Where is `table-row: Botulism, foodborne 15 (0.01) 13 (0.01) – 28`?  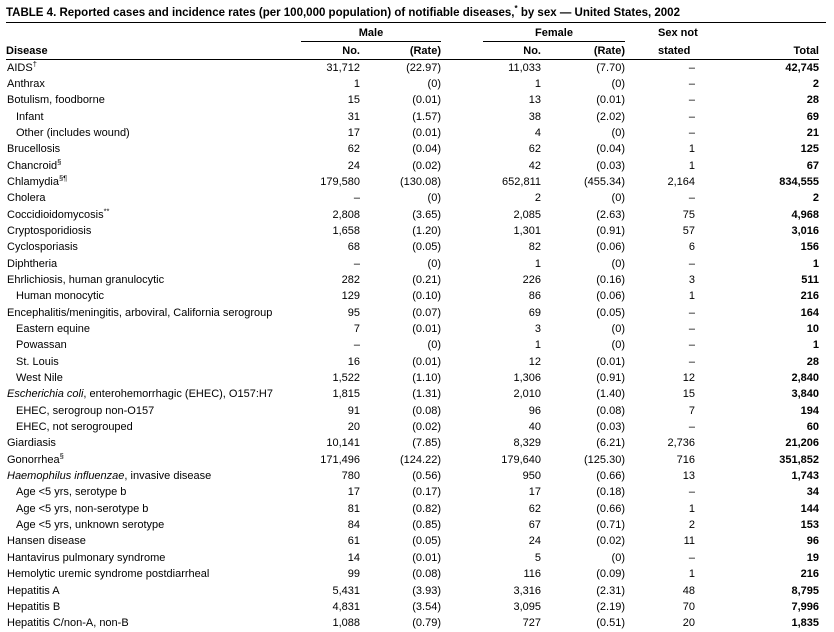 table-row: Botulism, foodborne 15 (0.01) 13 (0.01) – 28 is located at coordinates (412, 100).